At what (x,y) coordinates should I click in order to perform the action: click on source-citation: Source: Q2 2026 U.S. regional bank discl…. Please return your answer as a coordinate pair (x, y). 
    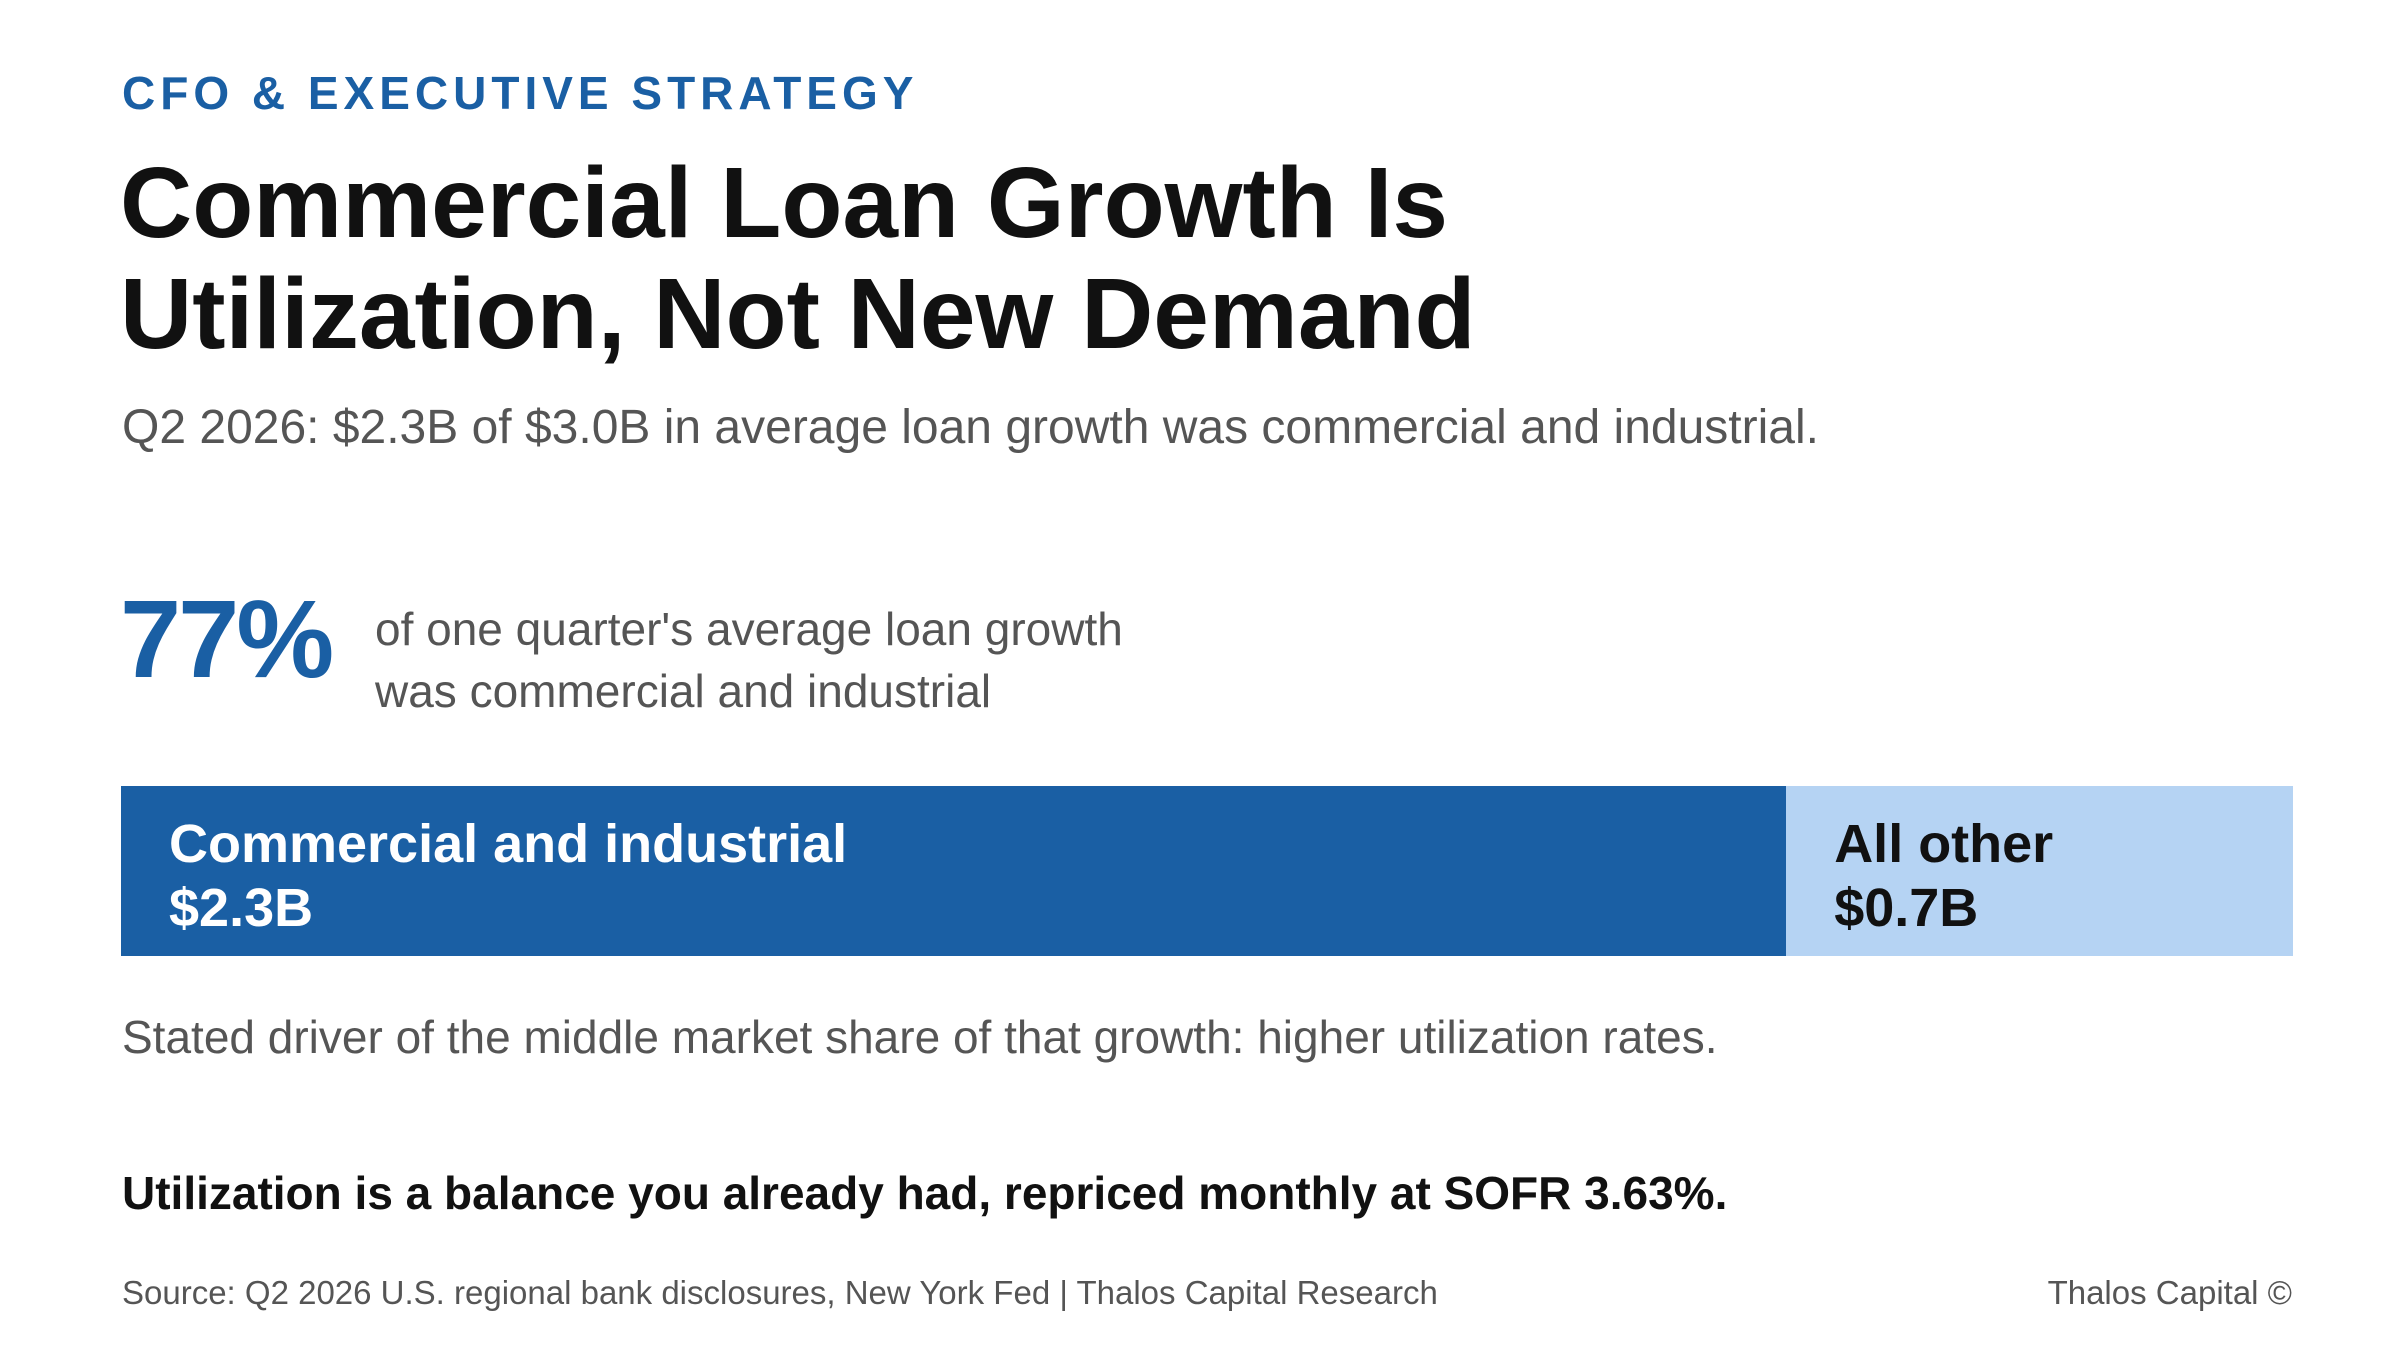
    Looking at the image, I should click on (780, 1292).